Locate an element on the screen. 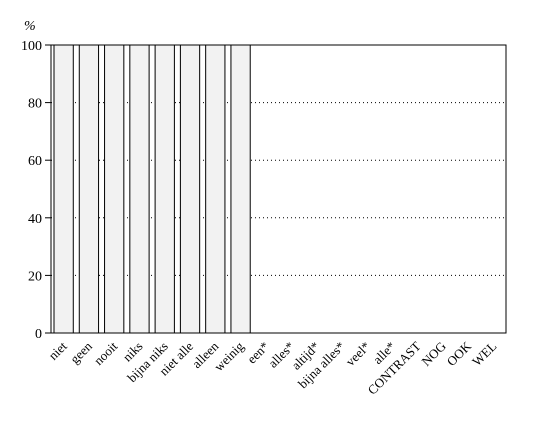 The height and width of the screenshot is (425, 550). y-tick-label: 100 is located at coordinates (31, 46).